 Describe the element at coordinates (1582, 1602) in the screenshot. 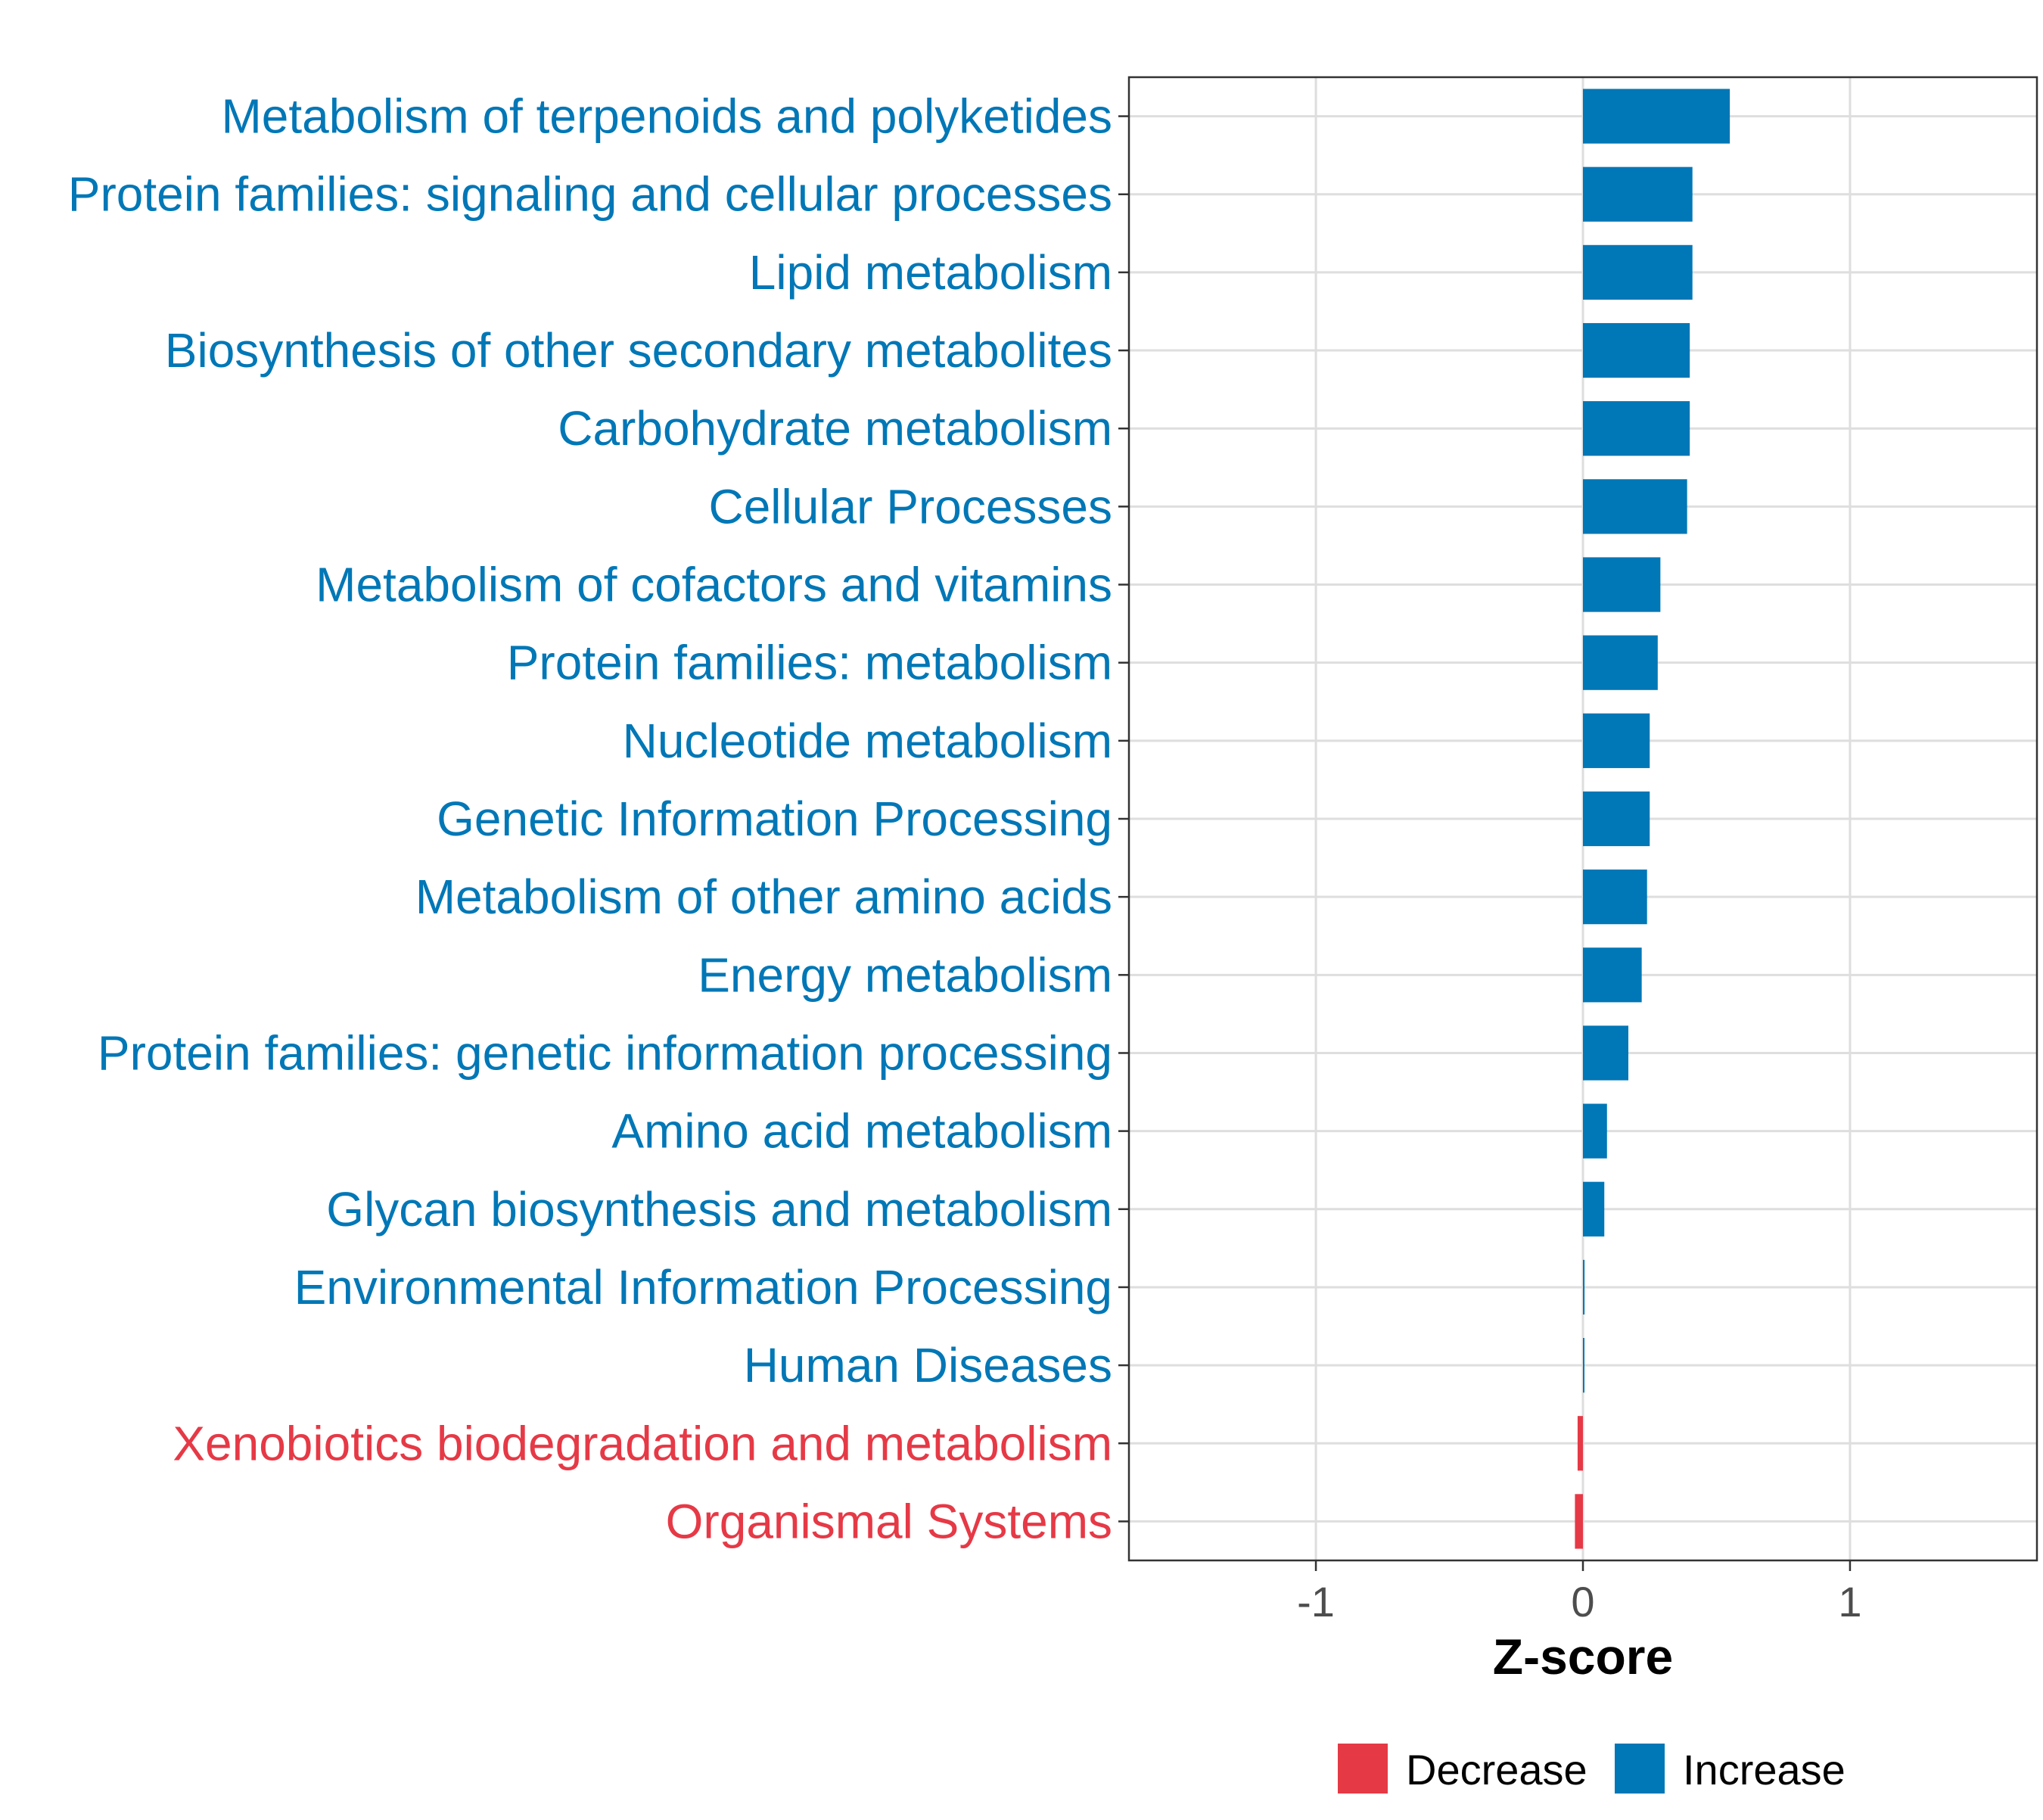

I see `x-tick-label: 0` at that location.